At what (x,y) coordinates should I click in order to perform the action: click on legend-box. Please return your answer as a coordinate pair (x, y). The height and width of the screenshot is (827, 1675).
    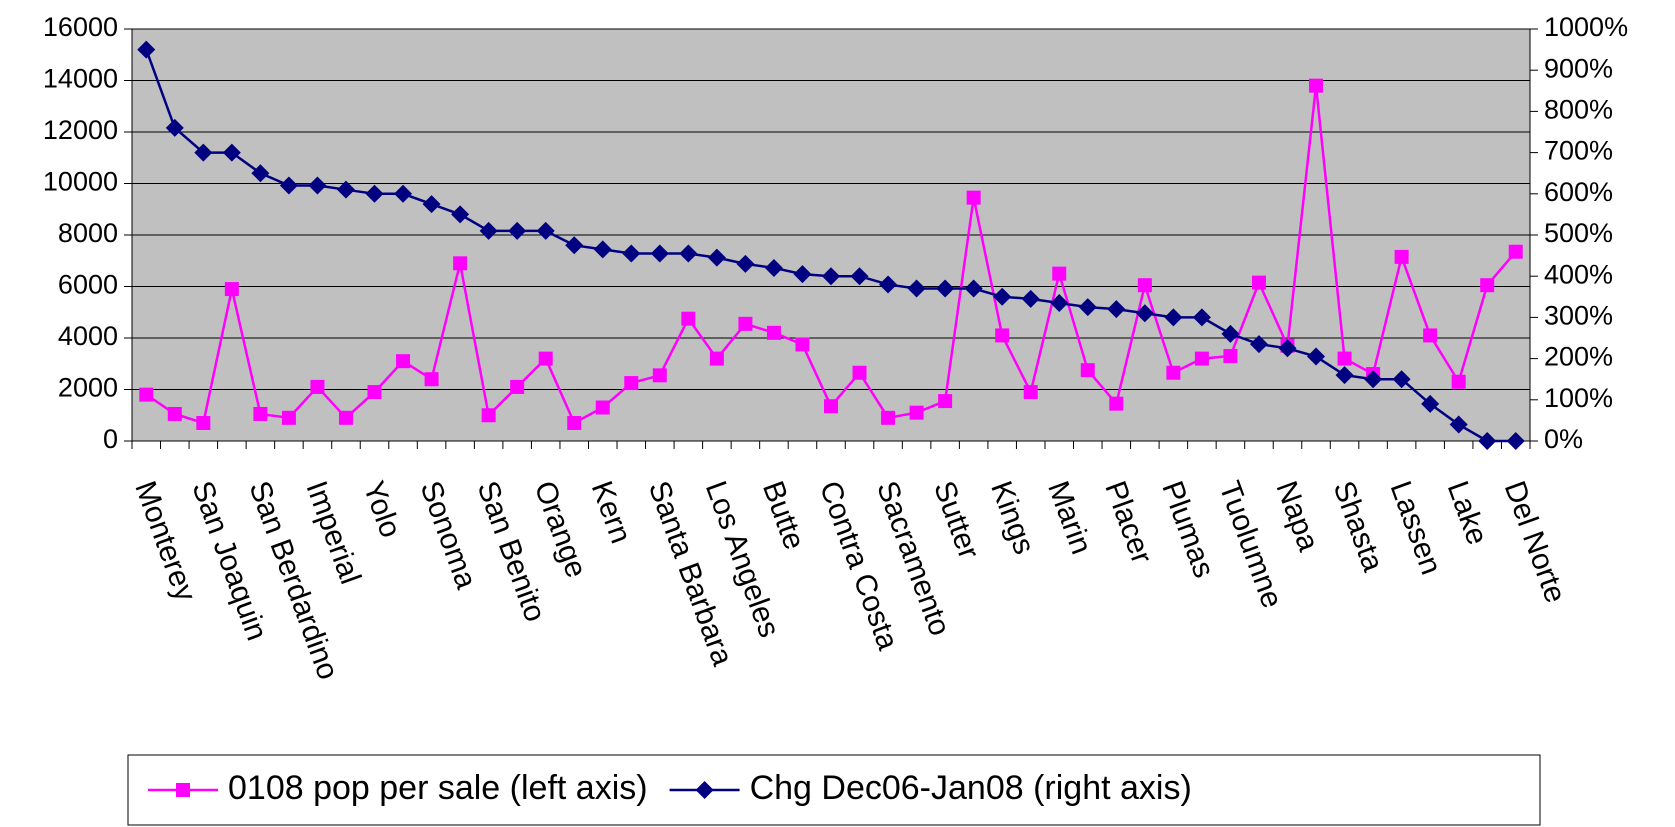
    Looking at the image, I should click on (834, 790).